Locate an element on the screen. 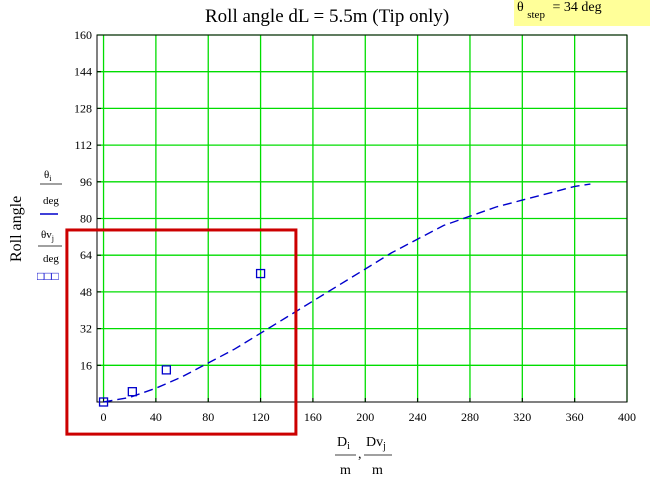  x-tick-label: 160 is located at coordinates (313, 417).